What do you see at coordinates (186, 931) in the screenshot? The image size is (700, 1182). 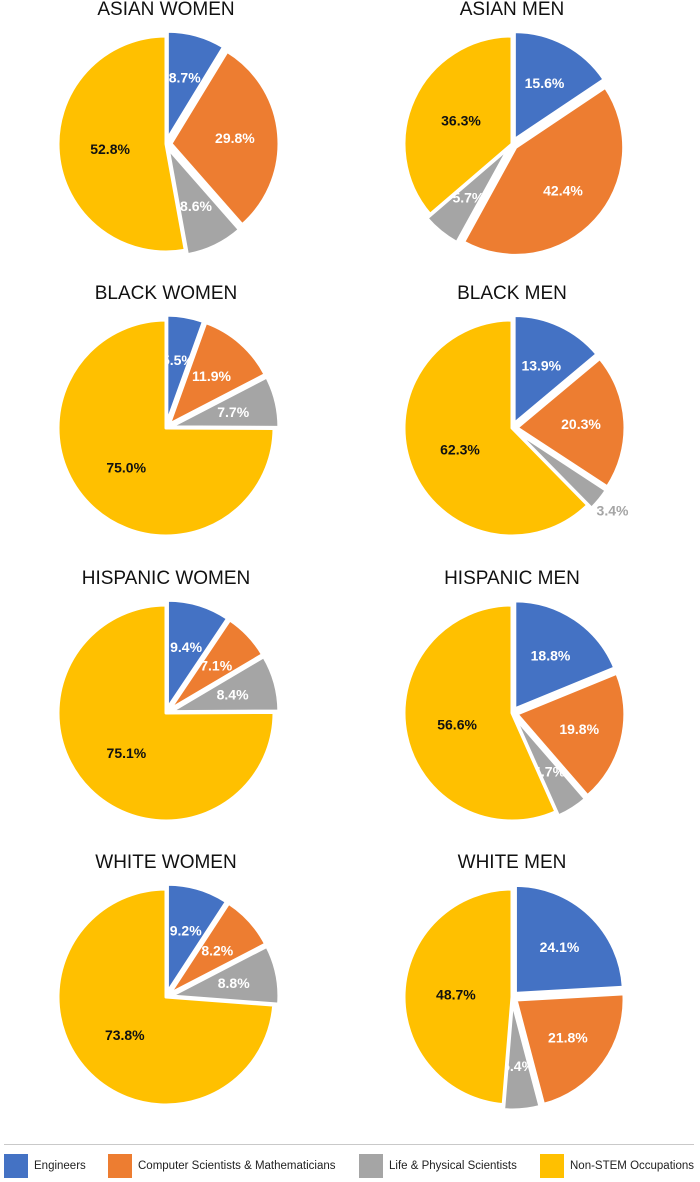 I see `data-label-engineers: 9.2%` at bounding box center [186, 931].